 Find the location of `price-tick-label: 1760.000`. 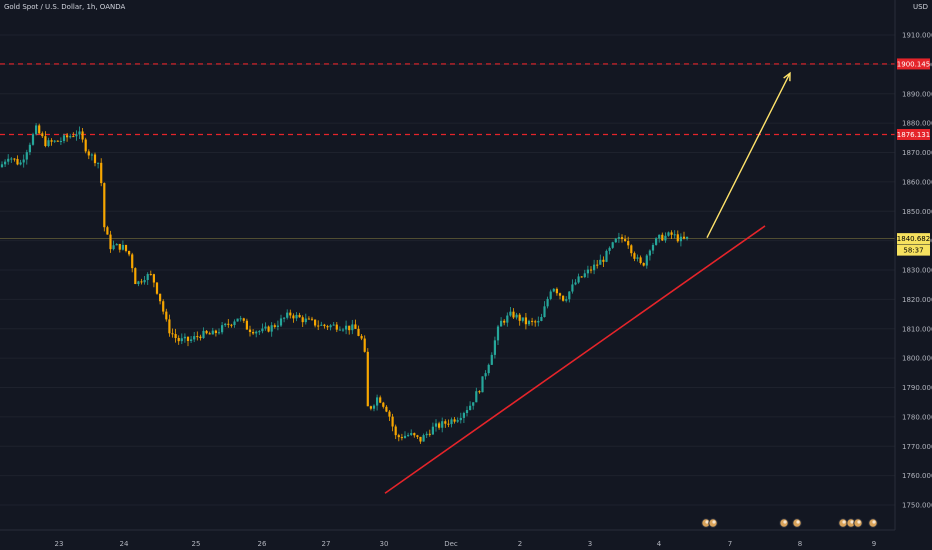

price-tick-label: 1760.000 is located at coordinates (917, 476).